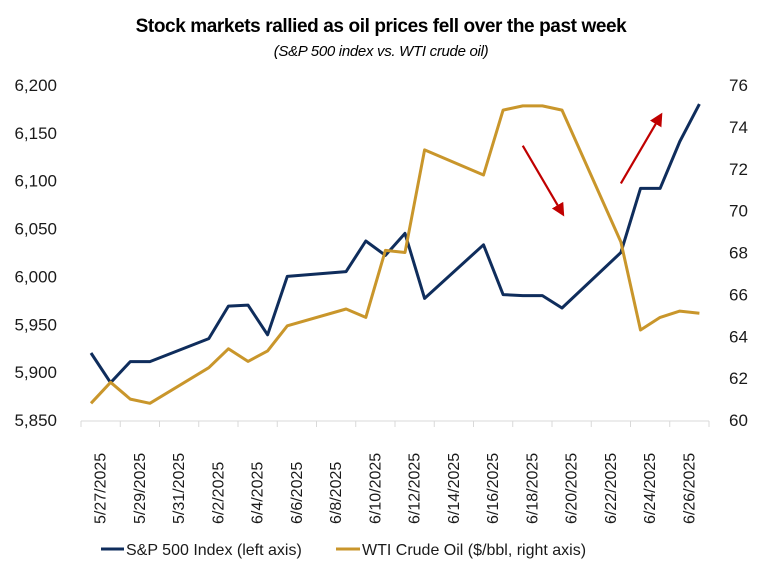 The height and width of the screenshot is (574, 763). Describe the element at coordinates (381, 51) in the screenshot. I see `chart-subtitle: (S&P 500 index vs. WTI crude oil)` at that location.